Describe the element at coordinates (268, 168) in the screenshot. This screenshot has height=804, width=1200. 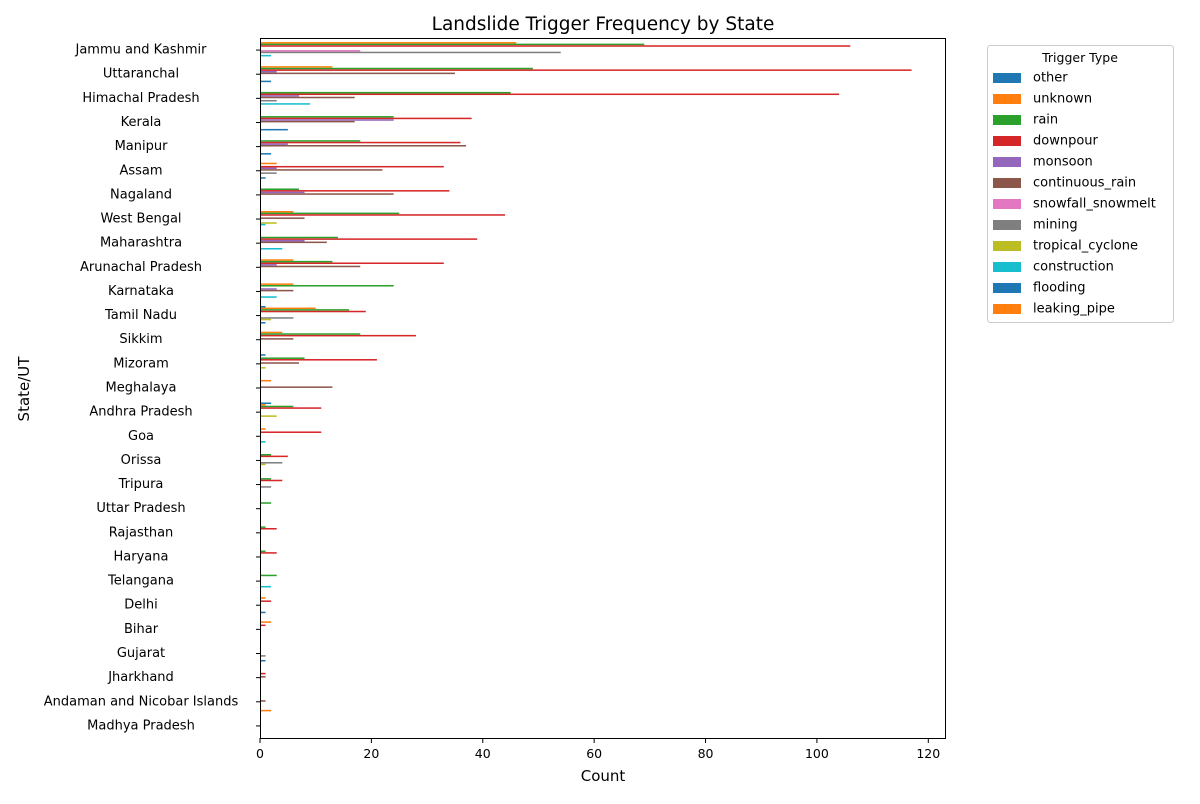
I see `bar-monsoon-assam` at that location.